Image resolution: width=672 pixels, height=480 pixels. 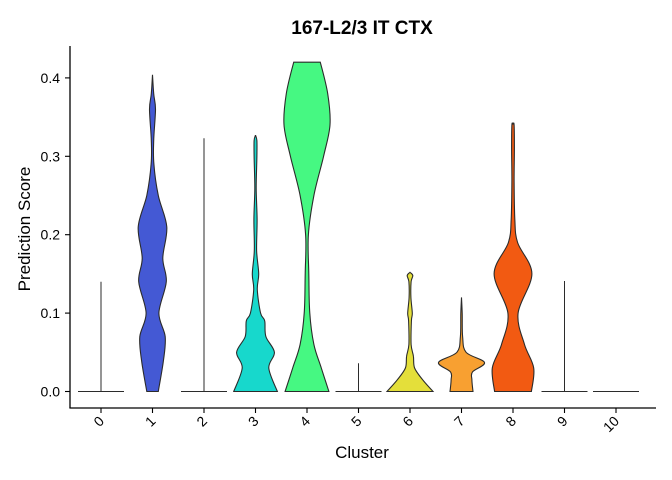 I want to click on x-tick-label: 8, so click(x=510, y=421).